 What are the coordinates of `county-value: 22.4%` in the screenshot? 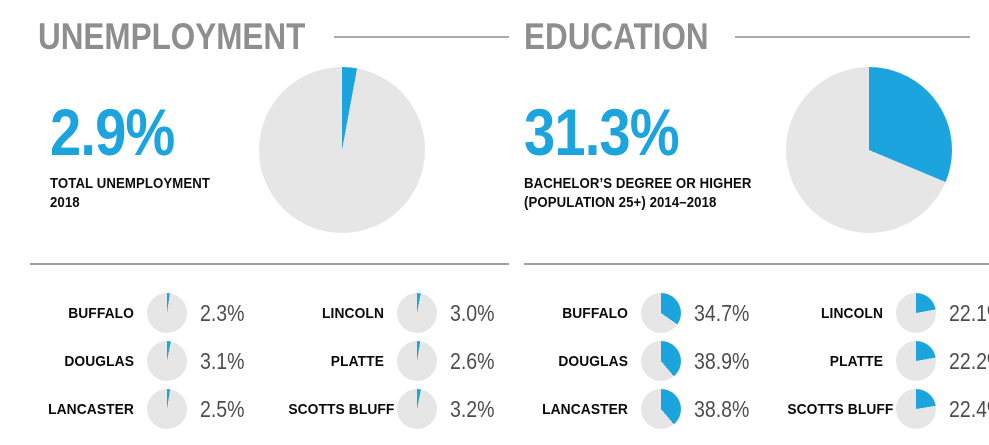 It's located at (969, 408).